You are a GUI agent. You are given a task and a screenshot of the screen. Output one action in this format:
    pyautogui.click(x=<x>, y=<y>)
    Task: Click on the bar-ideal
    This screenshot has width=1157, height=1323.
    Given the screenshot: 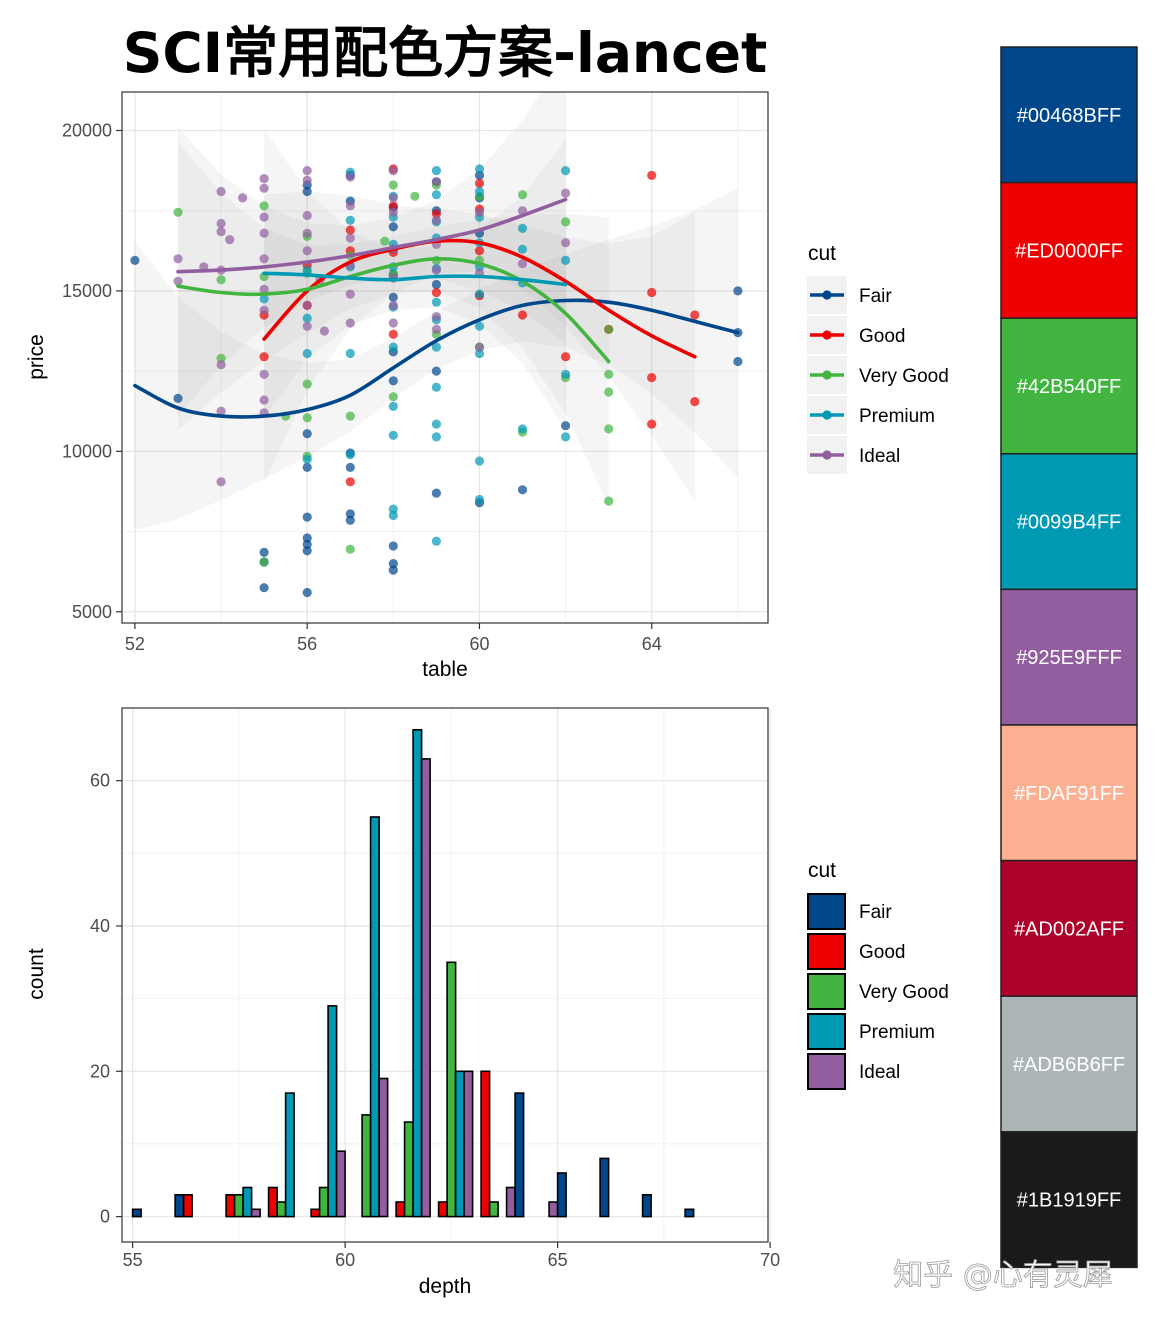 What is the action you would take?
    pyautogui.click(x=553, y=1209)
    